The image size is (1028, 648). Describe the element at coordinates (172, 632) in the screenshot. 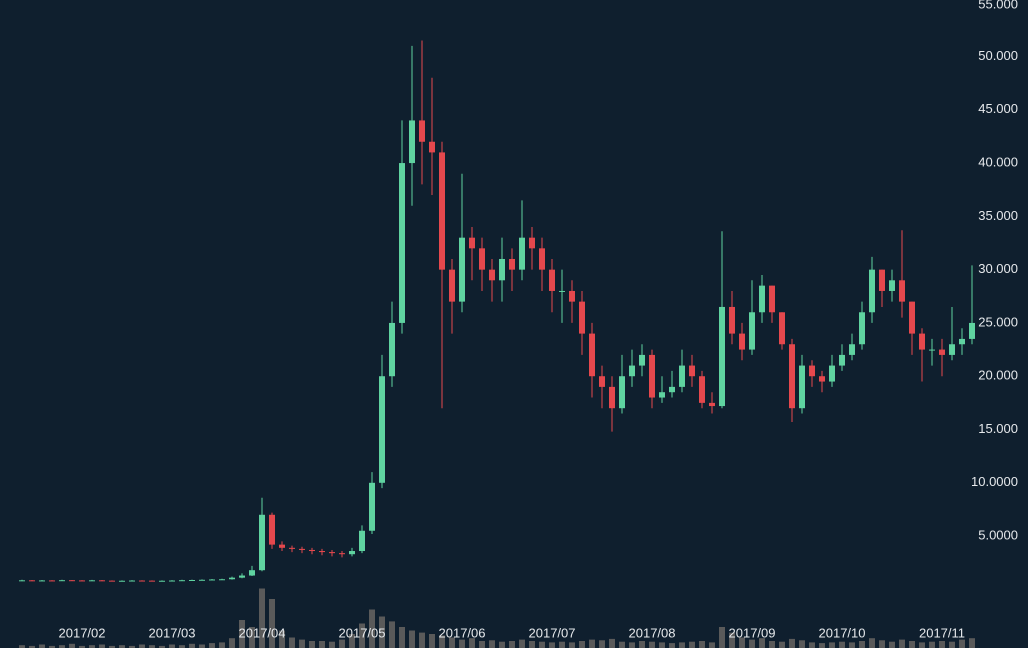

I see `x-tick-label: 2017/03` at that location.